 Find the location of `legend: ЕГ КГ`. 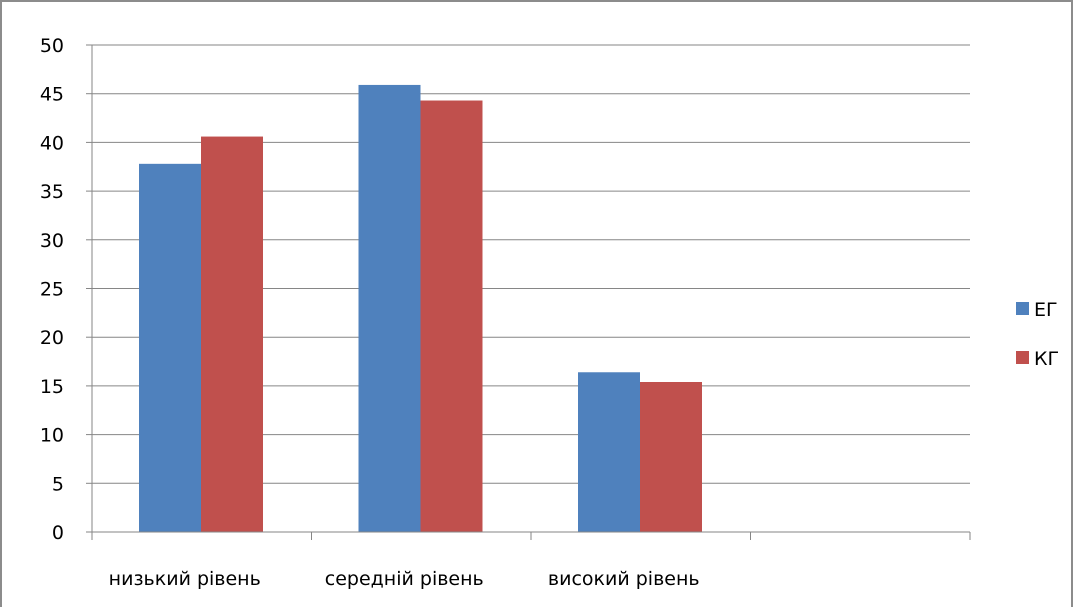

legend: ЕГ КГ is located at coordinates (1037, 334).